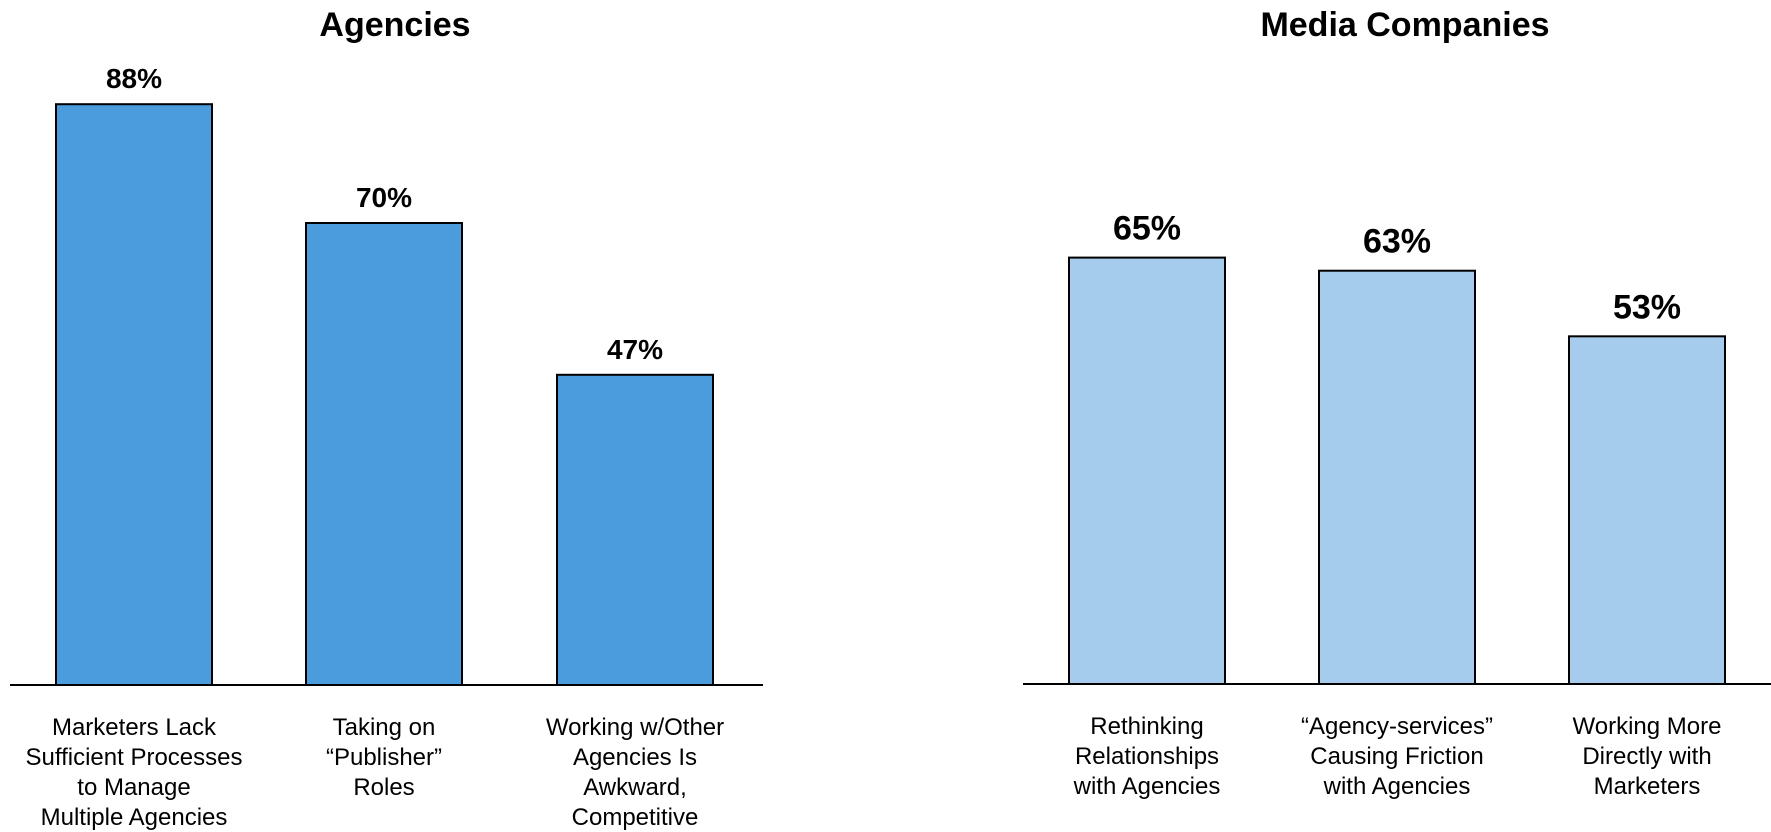 The height and width of the screenshot is (832, 1771). Describe the element at coordinates (1404, 25) in the screenshot. I see `chart-title-media-companies: Media Companies` at that location.